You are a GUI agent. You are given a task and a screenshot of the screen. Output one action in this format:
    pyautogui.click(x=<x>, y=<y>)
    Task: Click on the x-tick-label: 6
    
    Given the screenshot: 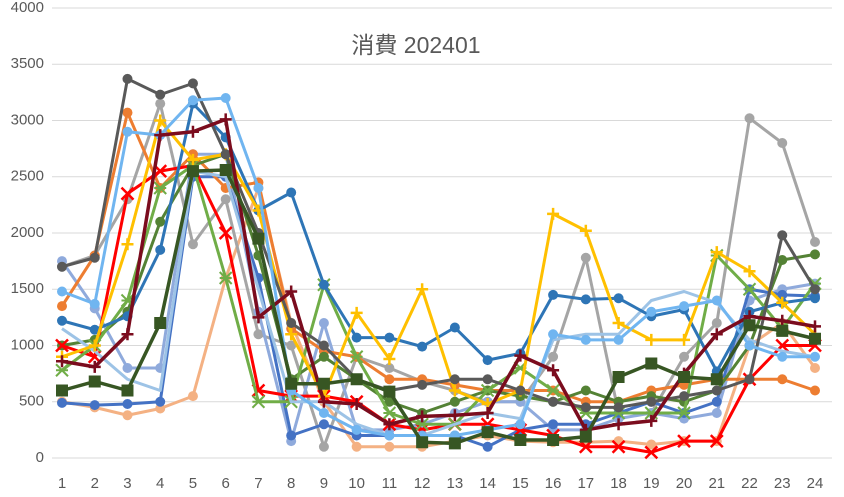 What is the action you would take?
    pyautogui.click(x=226, y=483)
    